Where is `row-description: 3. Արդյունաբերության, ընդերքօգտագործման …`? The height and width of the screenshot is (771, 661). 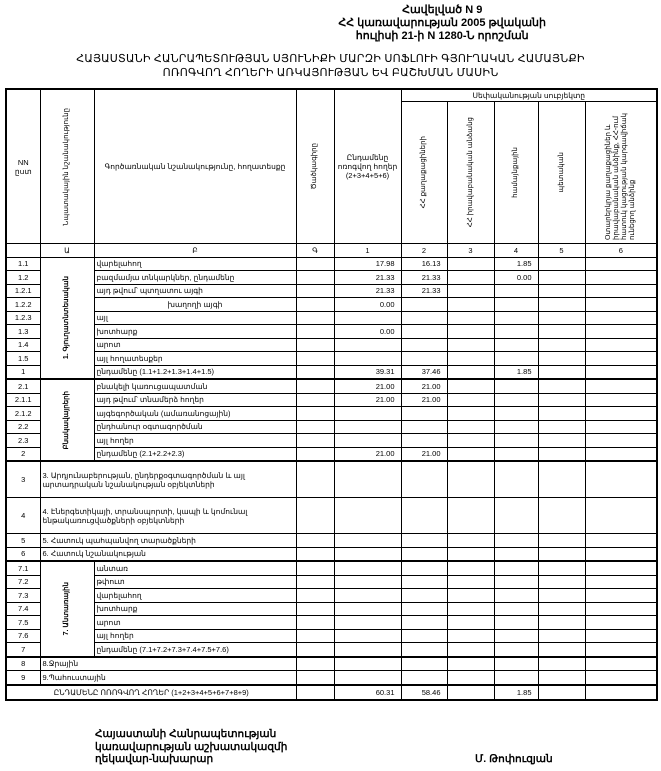
row-description: 3. Արդյունաբերության, ընդերքօգտագործման … is located at coordinates (168, 479).